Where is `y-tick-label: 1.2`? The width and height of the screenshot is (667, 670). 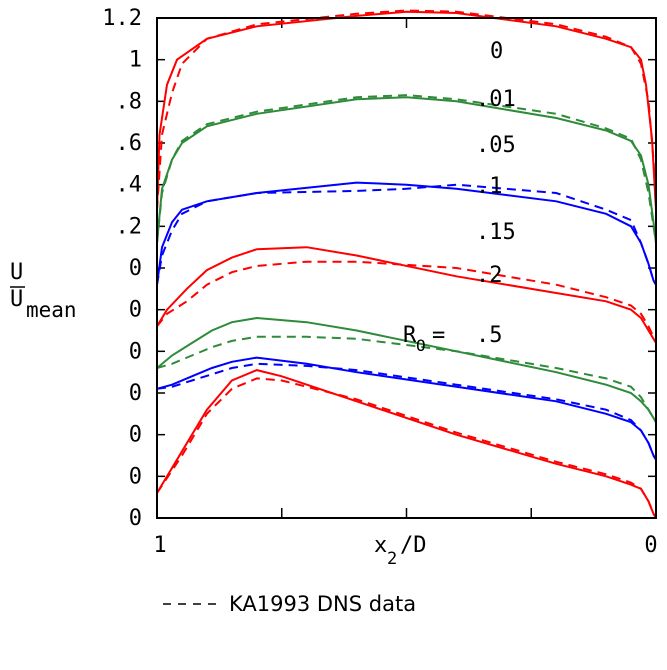
y-tick-label: 1.2 is located at coordinates (122, 18).